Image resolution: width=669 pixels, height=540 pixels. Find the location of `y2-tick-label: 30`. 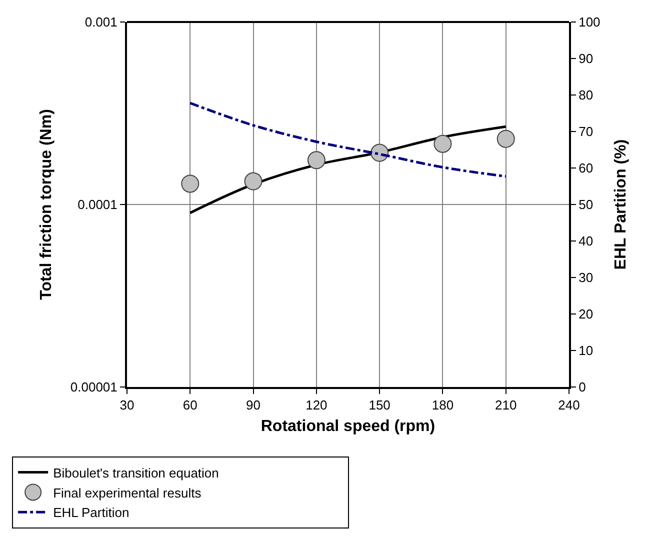

y2-tick-label: 30 is located at coordinates (586, 278).